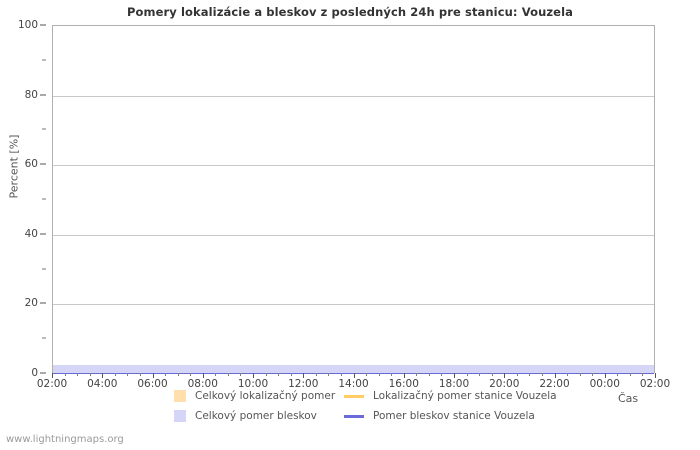 The height and width of the screenshot is (450, 700). What do you see at coordinates (31, 164) in the screenshot?
I see `y-axis-tick-label: 60` at bounding box center [31, 164].